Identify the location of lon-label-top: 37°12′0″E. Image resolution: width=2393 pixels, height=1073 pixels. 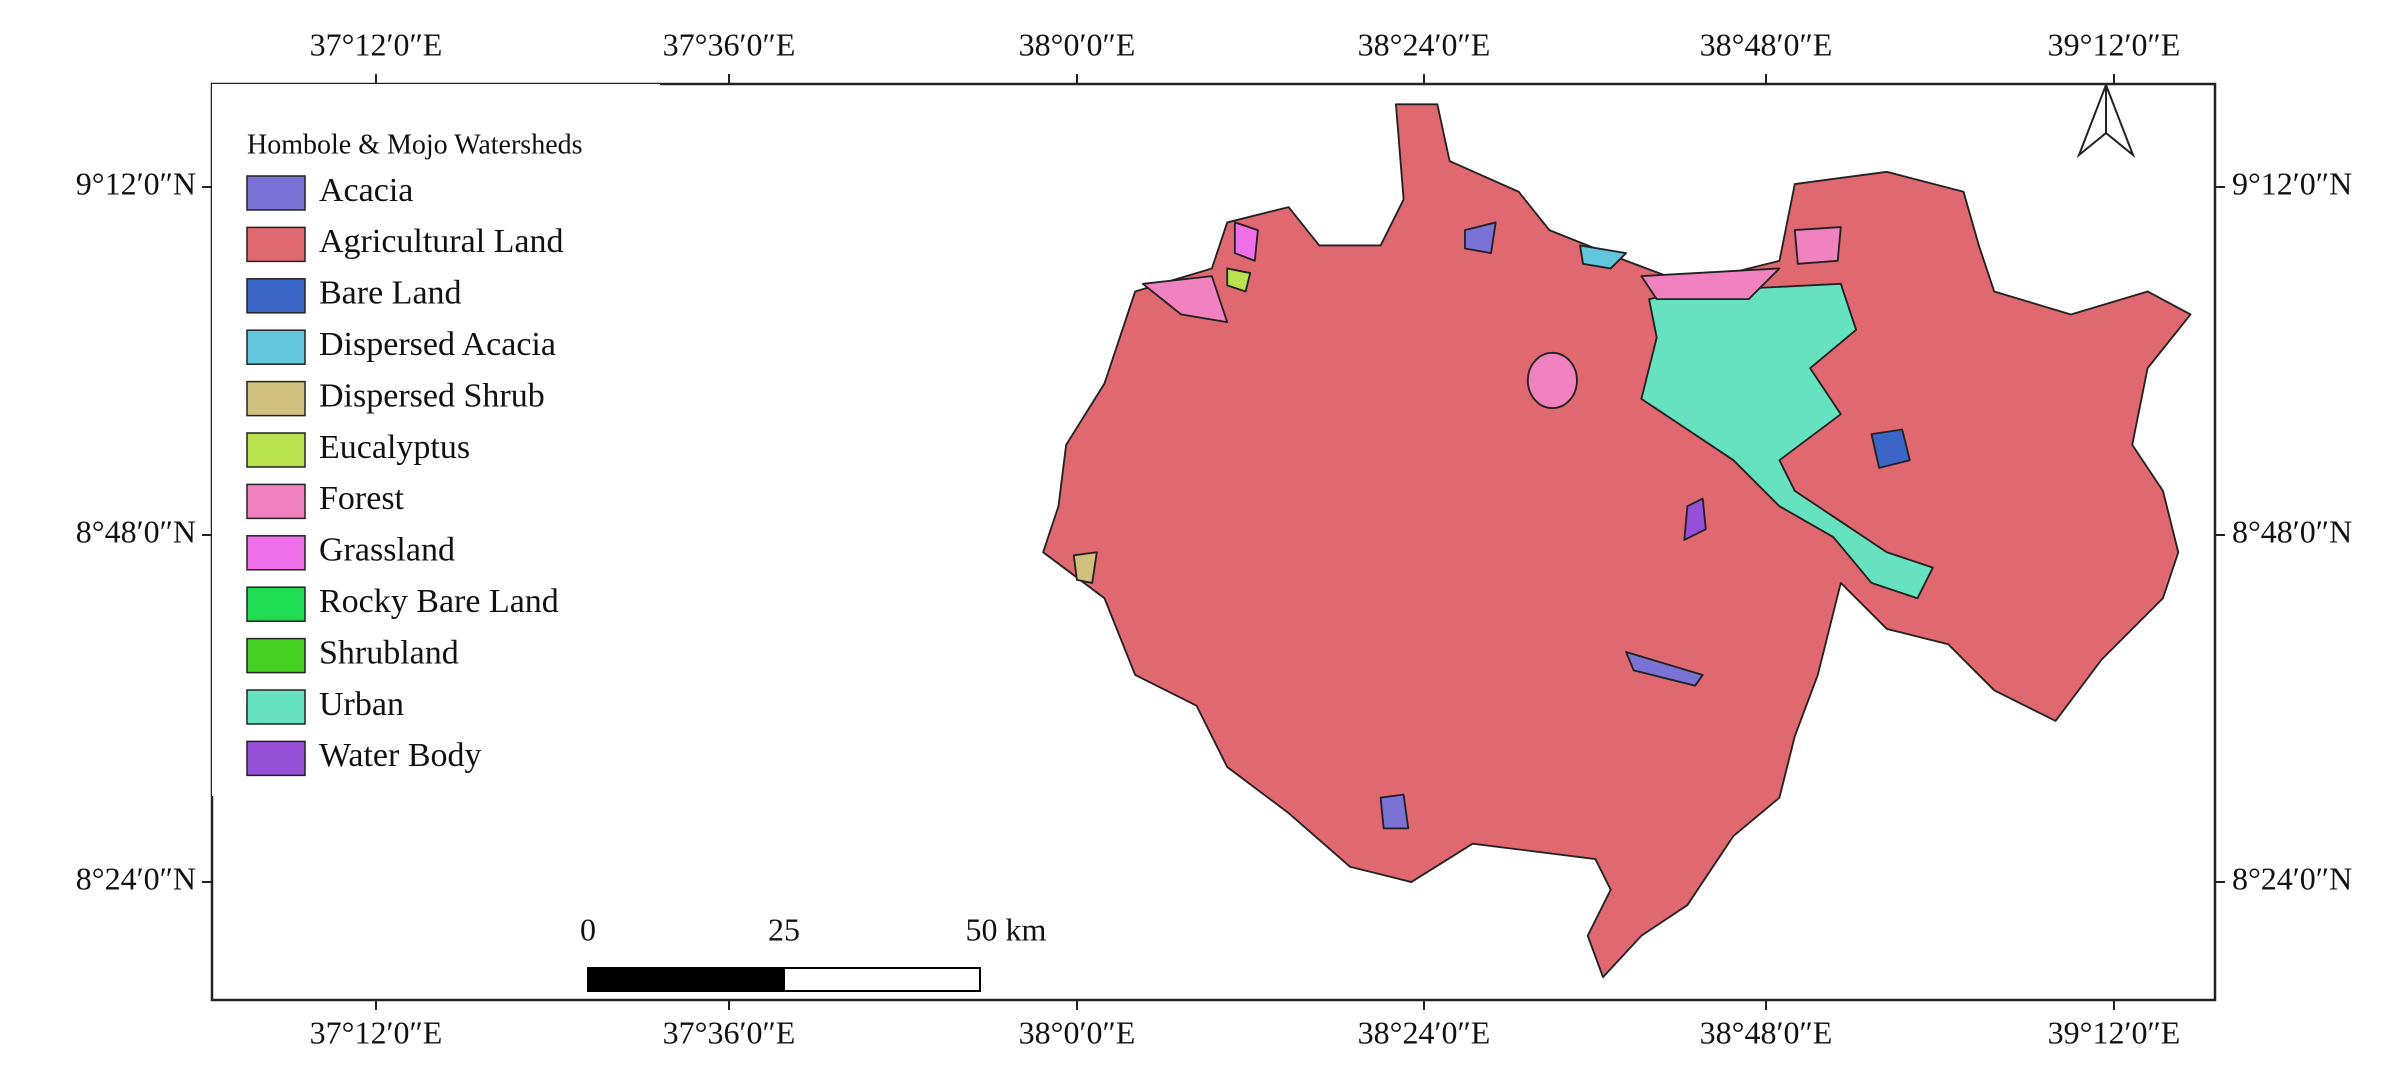
(376, 44).